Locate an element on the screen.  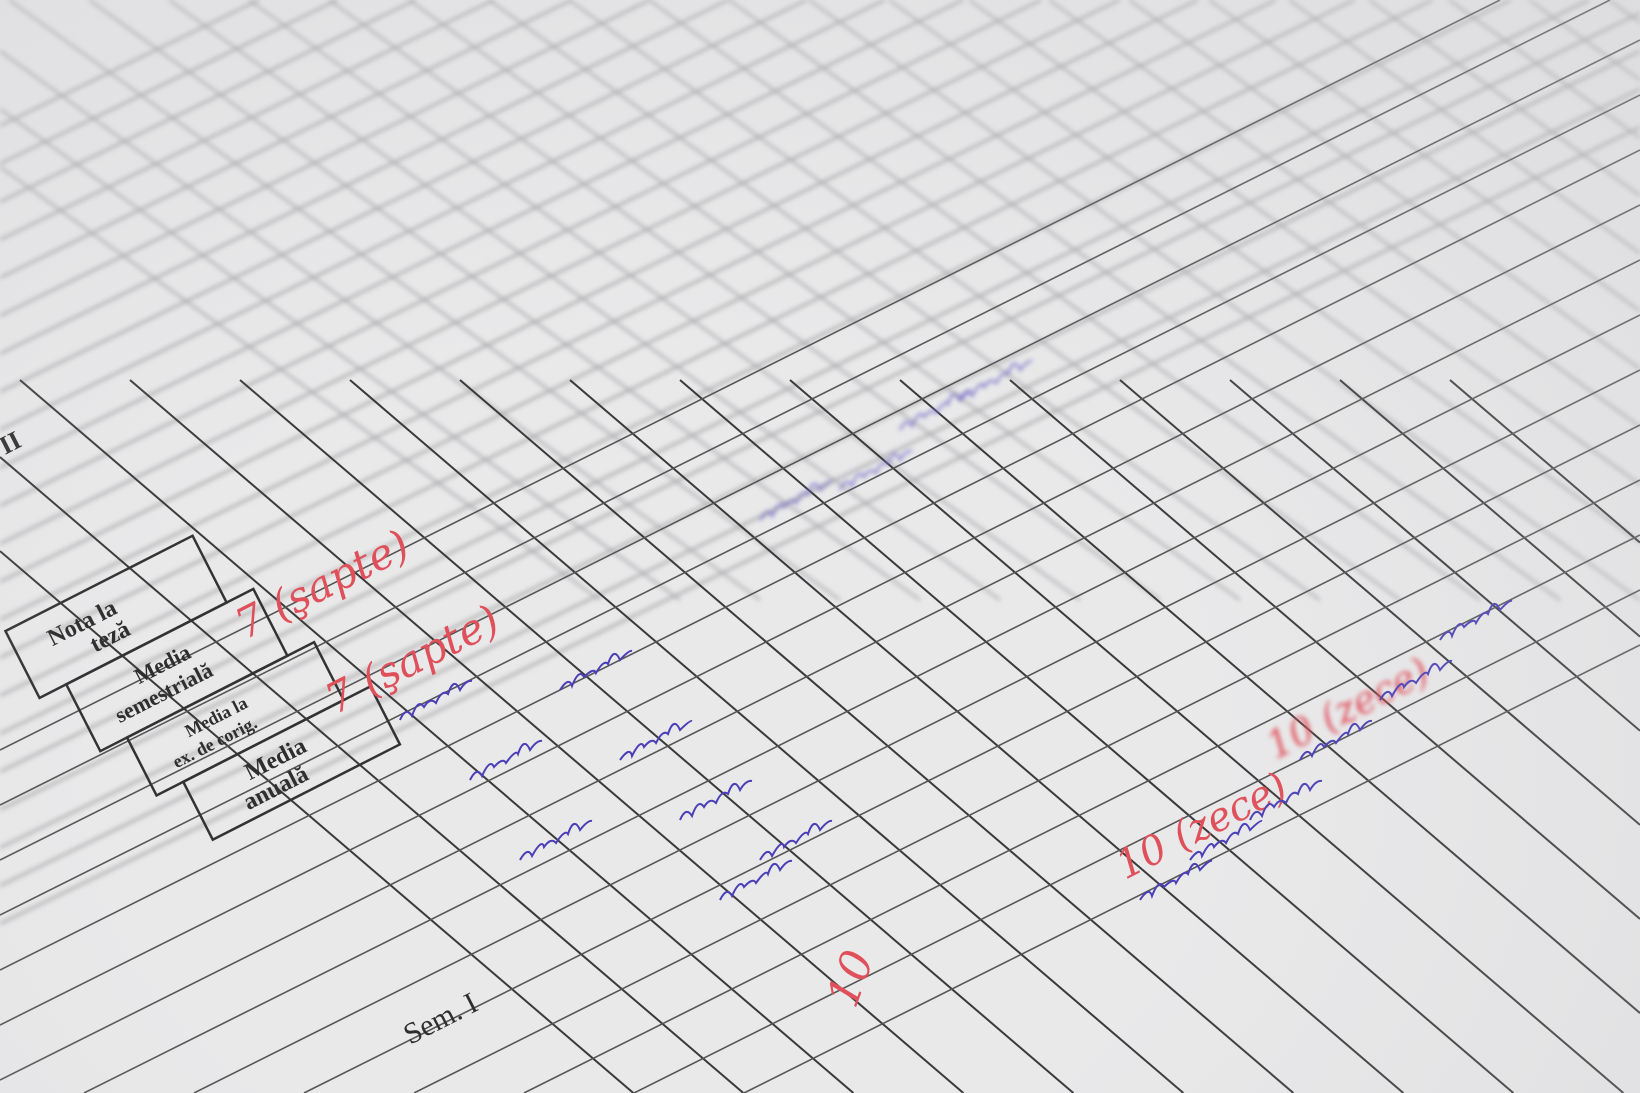
roman-numeral-label: II is located at coordinates (13, 442).